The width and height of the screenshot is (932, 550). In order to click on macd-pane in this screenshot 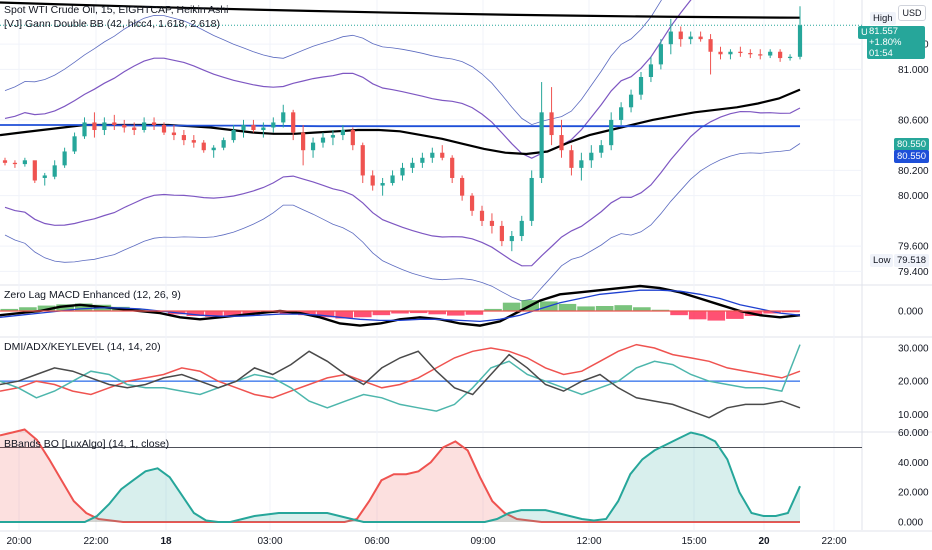, I will do `click(400, 305)`.